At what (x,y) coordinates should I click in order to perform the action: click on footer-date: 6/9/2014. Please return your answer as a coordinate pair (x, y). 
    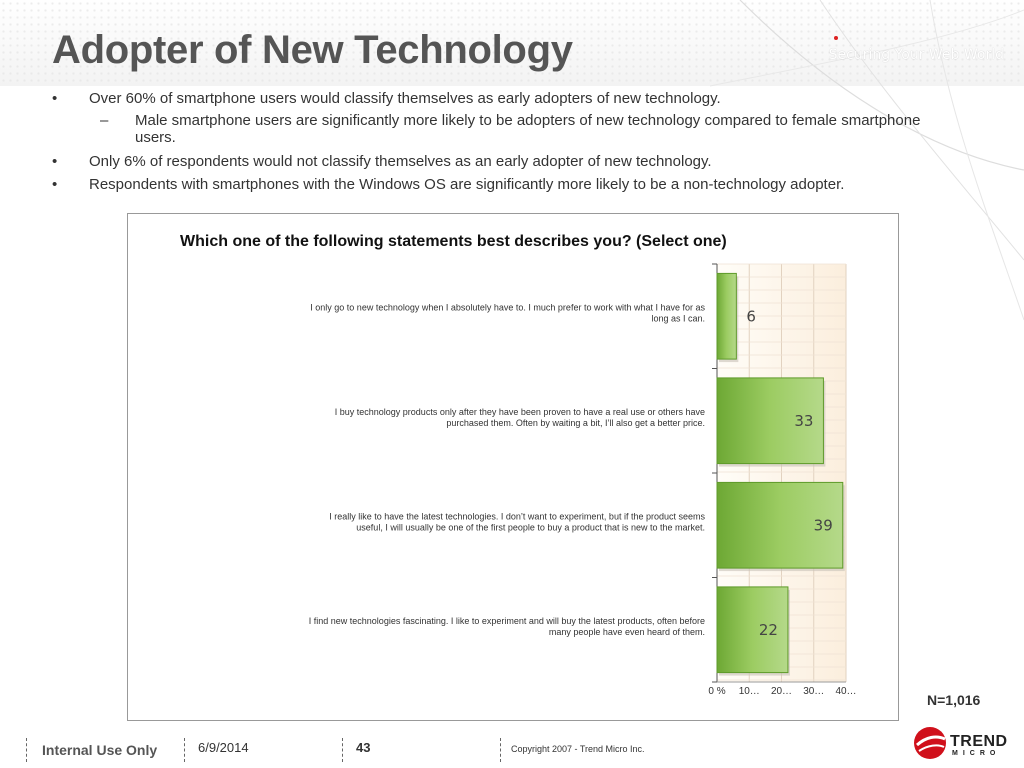
    Looking at the image, I should click on (223, 747).